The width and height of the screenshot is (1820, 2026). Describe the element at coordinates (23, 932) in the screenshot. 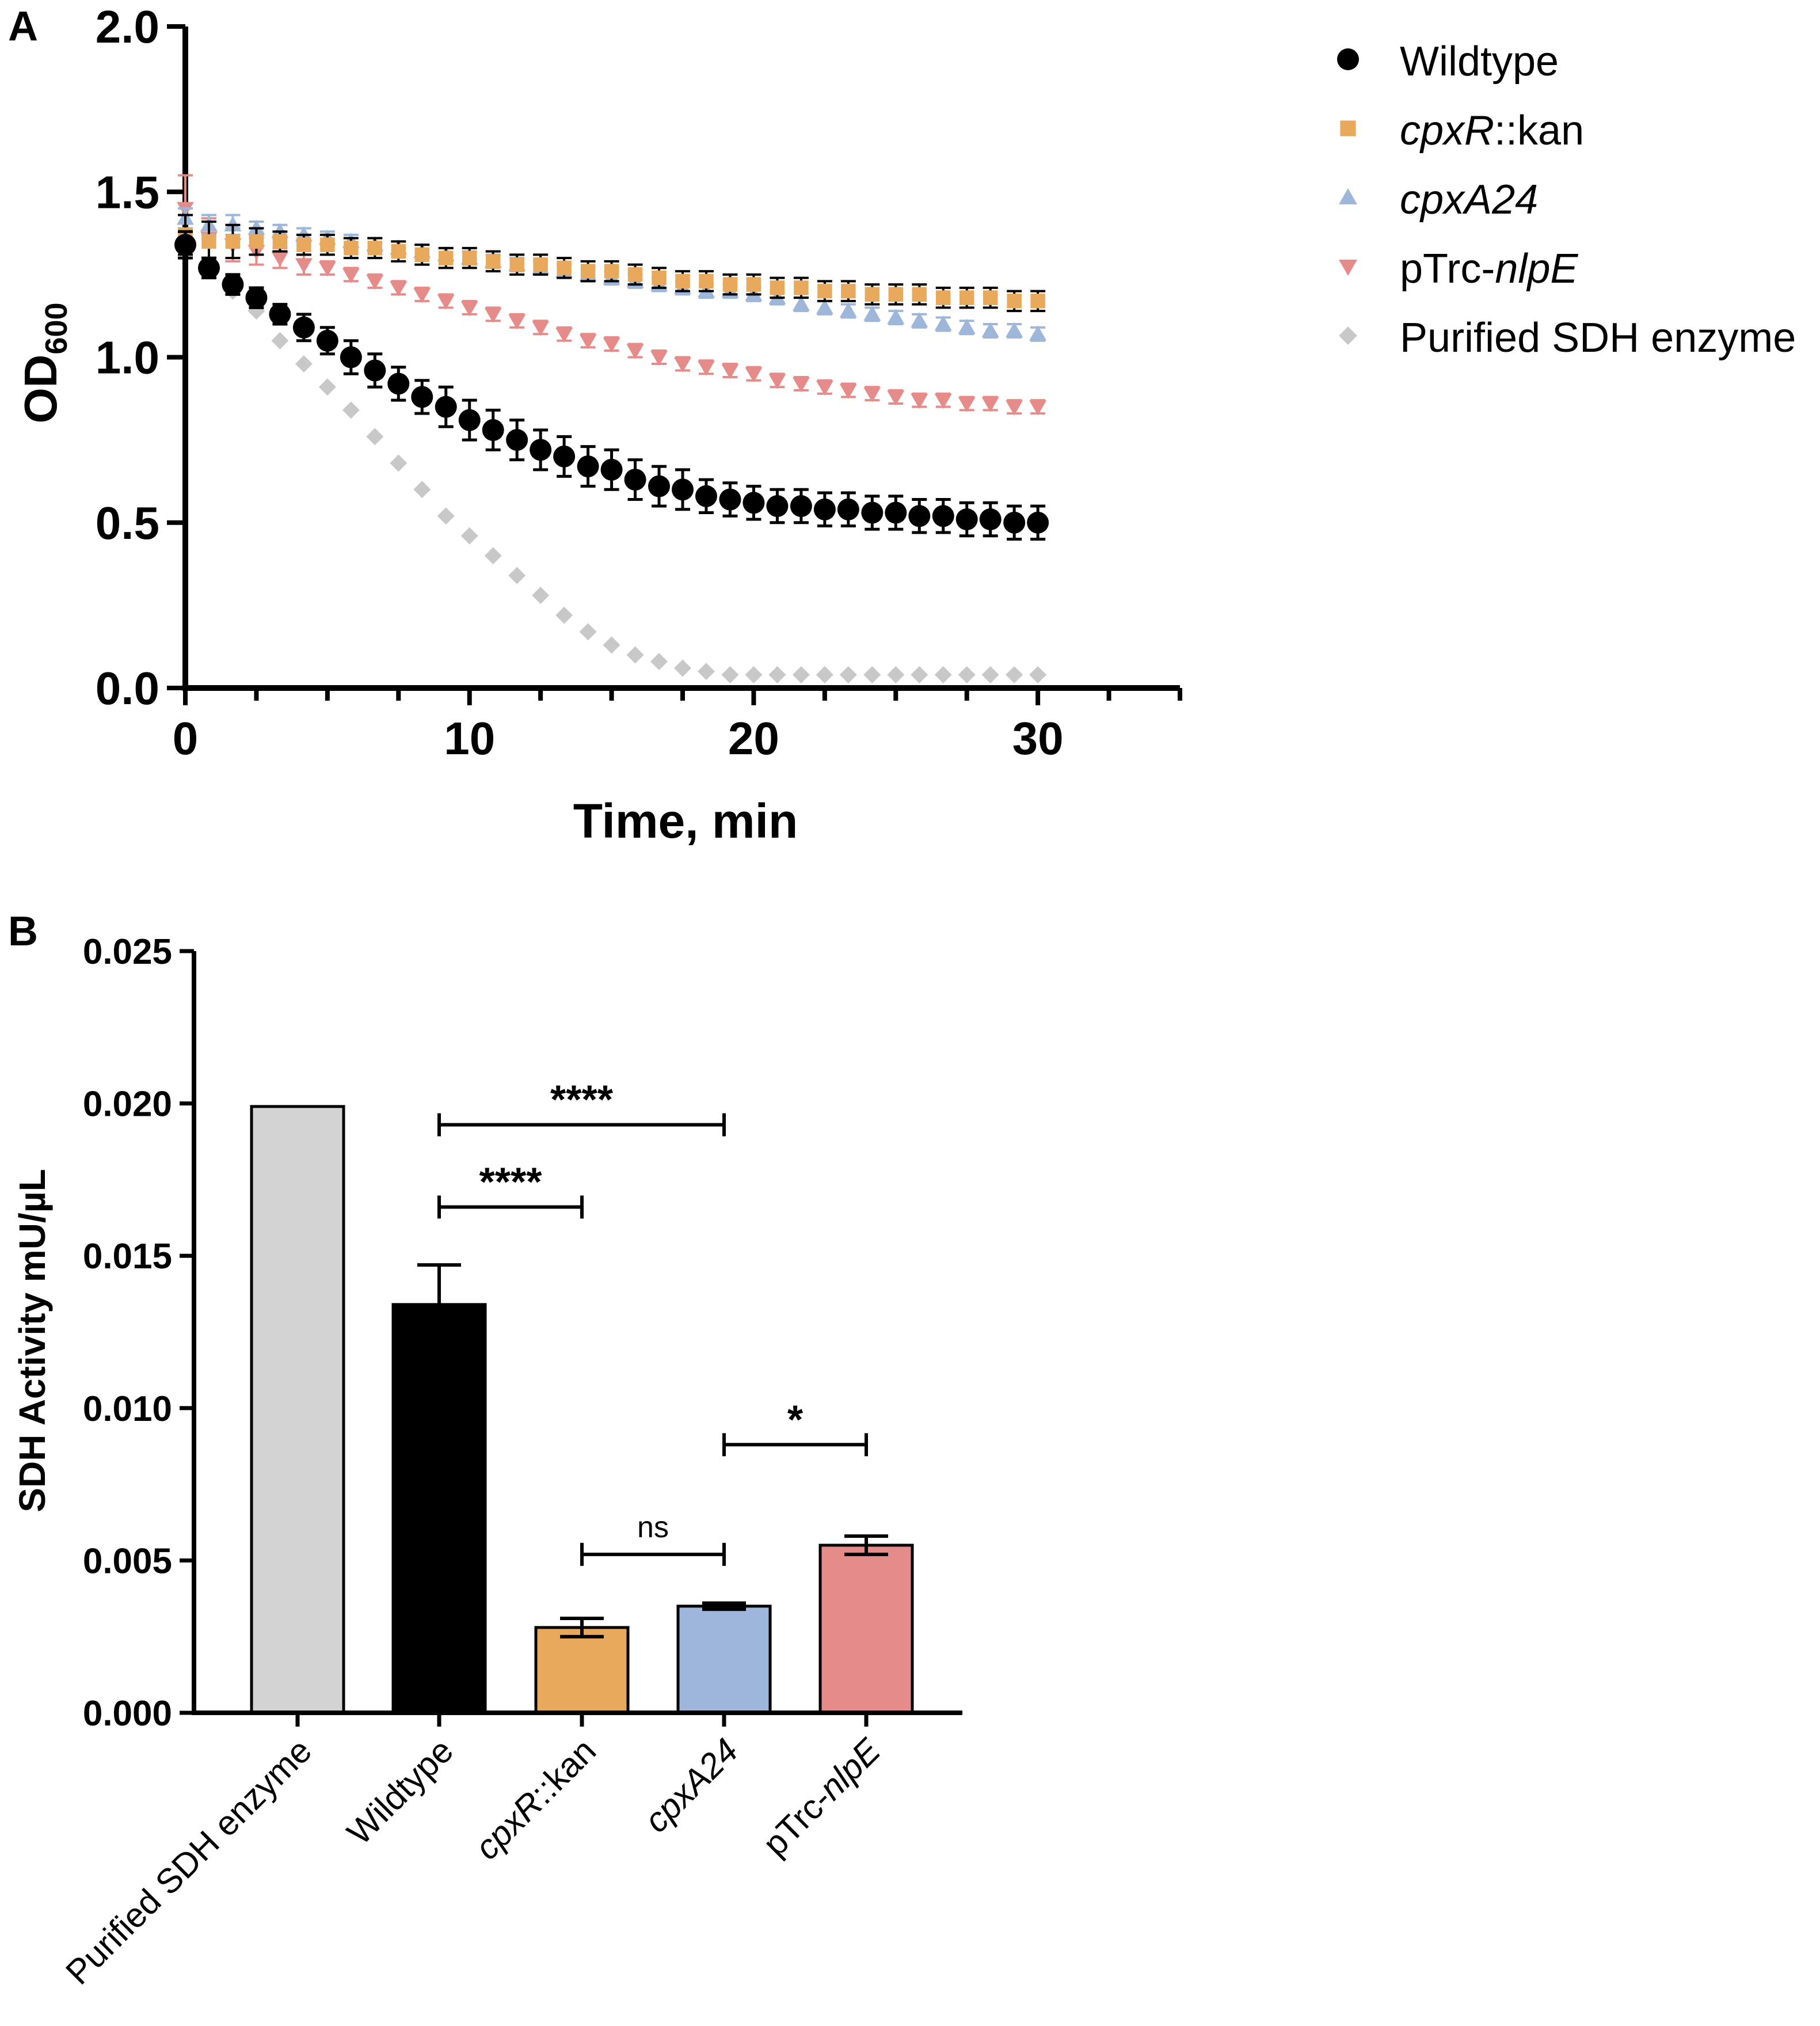

I see `panel-b-letter: B` at that location.